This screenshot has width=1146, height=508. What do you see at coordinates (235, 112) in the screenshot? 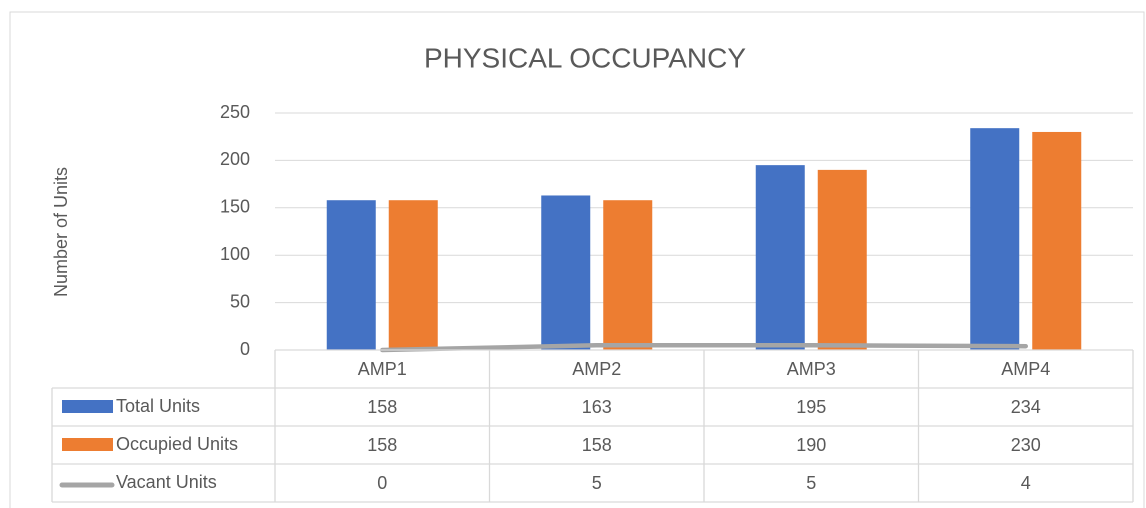
I see `y-tick-label: 250` at bounding box center [235, 112].